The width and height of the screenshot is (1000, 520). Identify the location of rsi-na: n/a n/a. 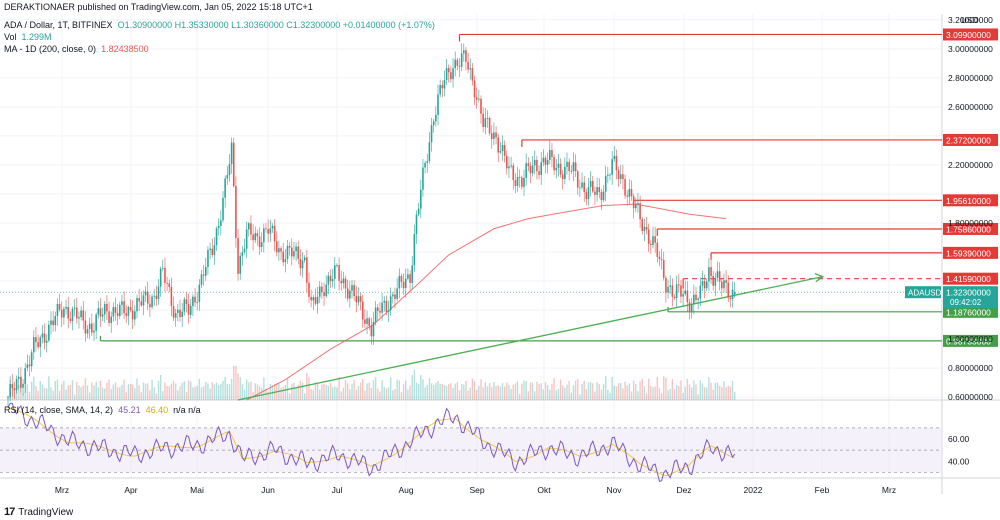
(187, 410).